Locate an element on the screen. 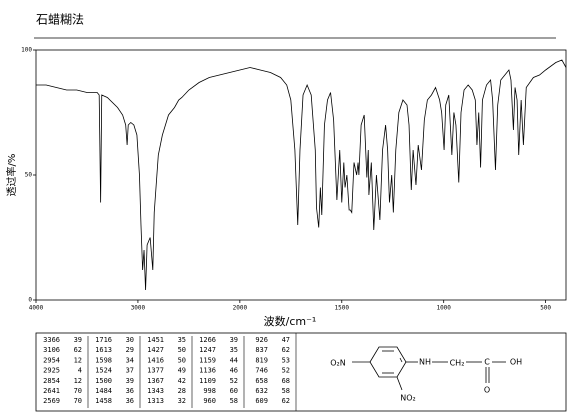  y-tick-label: 0 is located at coordinates (30, 300).